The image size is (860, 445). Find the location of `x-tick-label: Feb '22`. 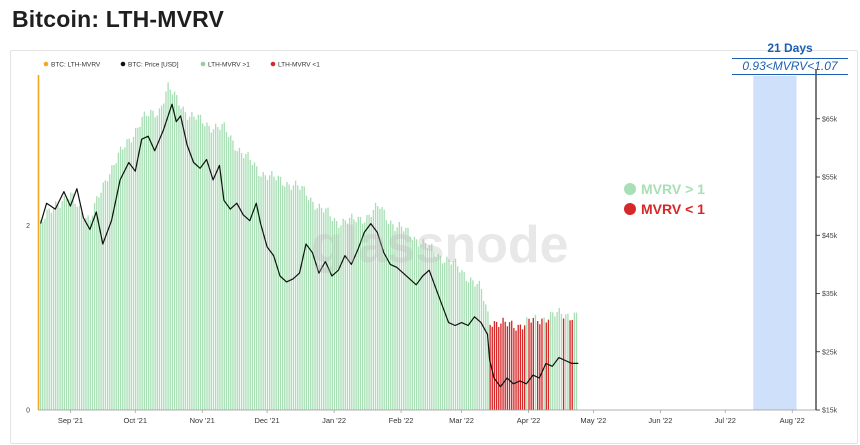

x-tick-label: Feb '22 is located at coordinates (401, 420).